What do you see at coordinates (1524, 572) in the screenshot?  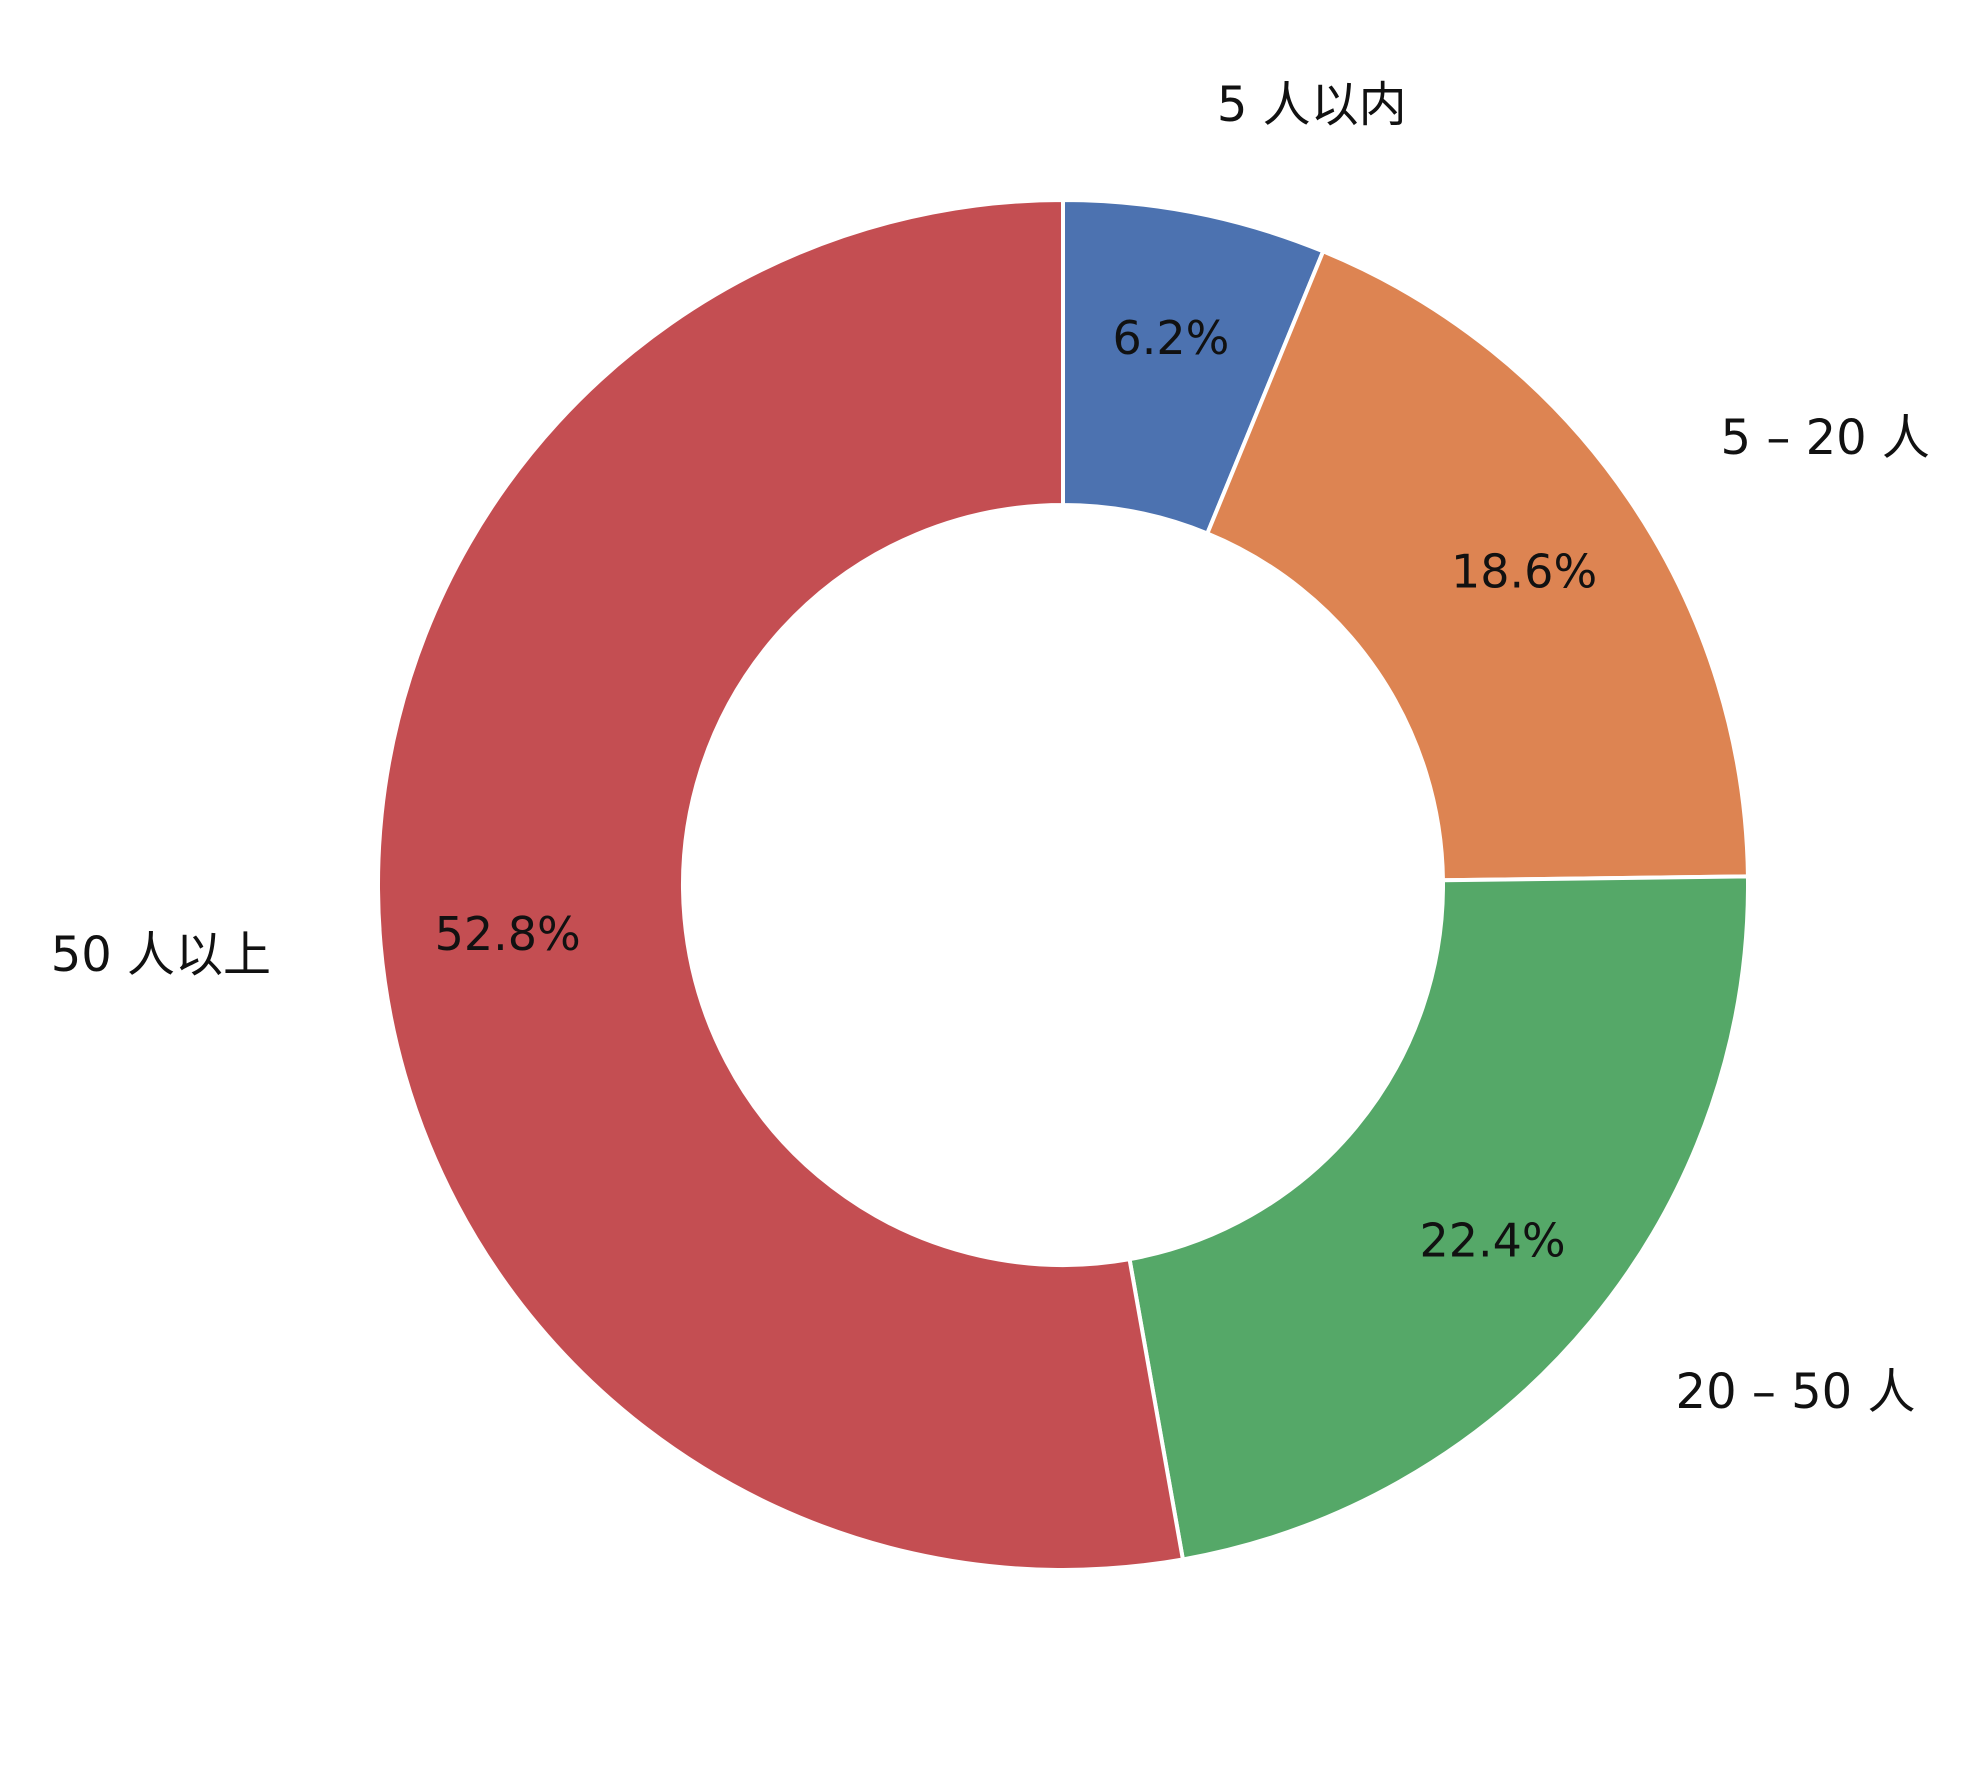 I see `percentage-label-2: 18.6%` at bounding box center [1524, 572].